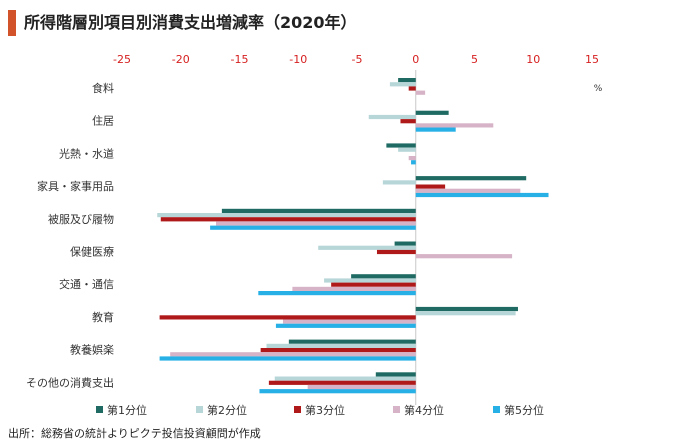 This screenshot has width=680, height=443. Describe the element at coordinates (474, 59) in the screenshot. I see `x-tick-label: 5` at that location.